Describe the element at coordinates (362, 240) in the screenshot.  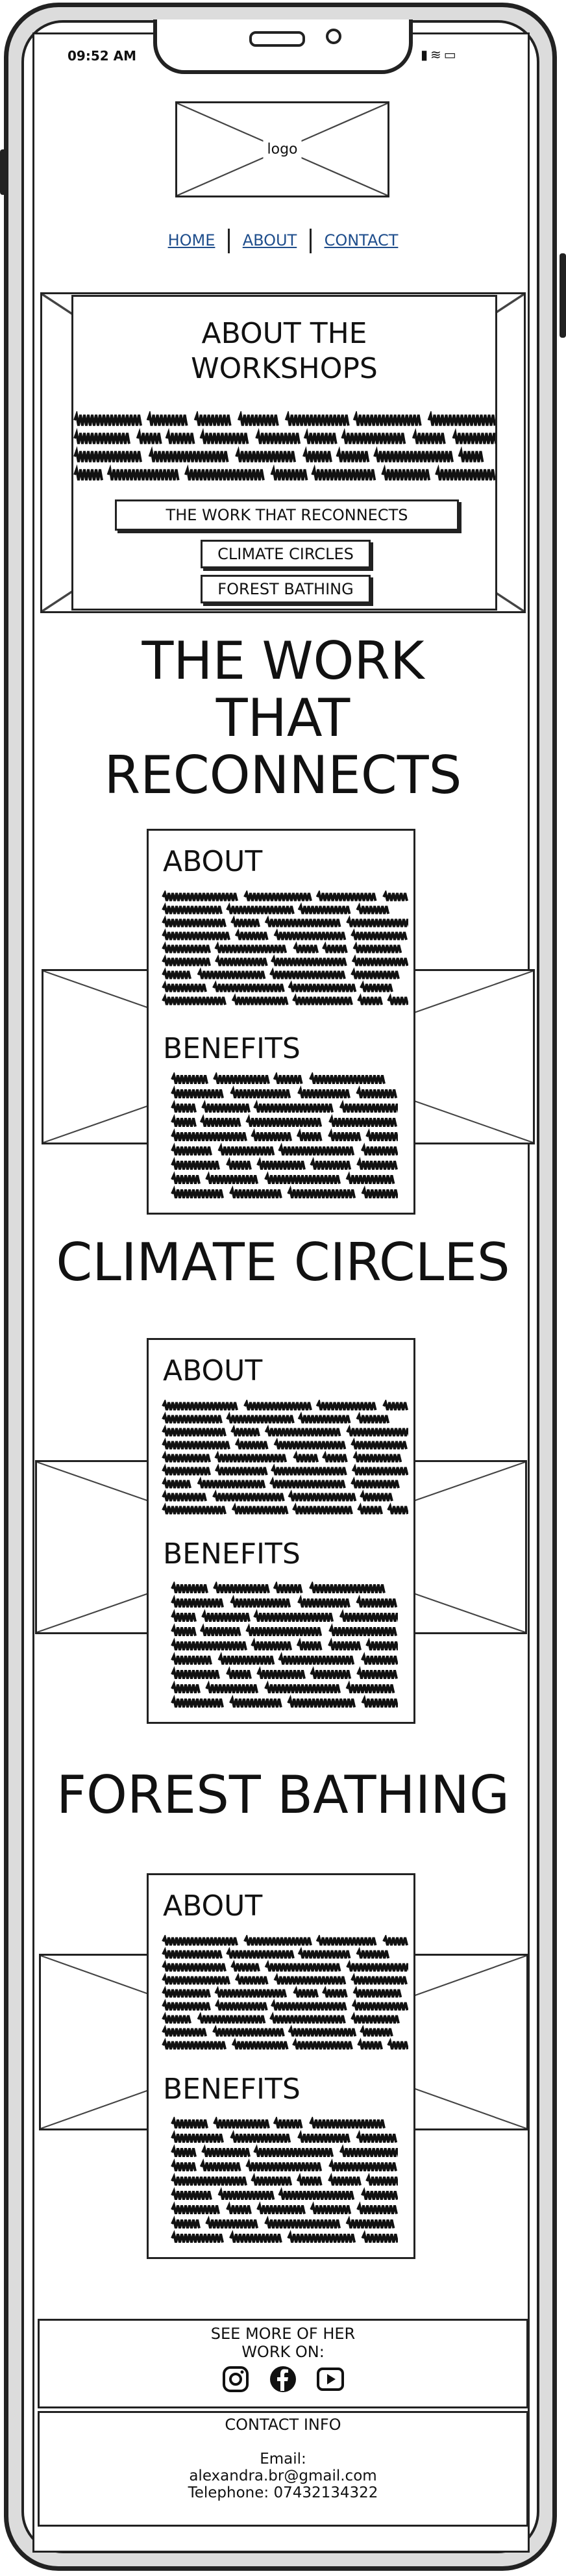
I see `nav-contact-link: CONTACT` at that location.